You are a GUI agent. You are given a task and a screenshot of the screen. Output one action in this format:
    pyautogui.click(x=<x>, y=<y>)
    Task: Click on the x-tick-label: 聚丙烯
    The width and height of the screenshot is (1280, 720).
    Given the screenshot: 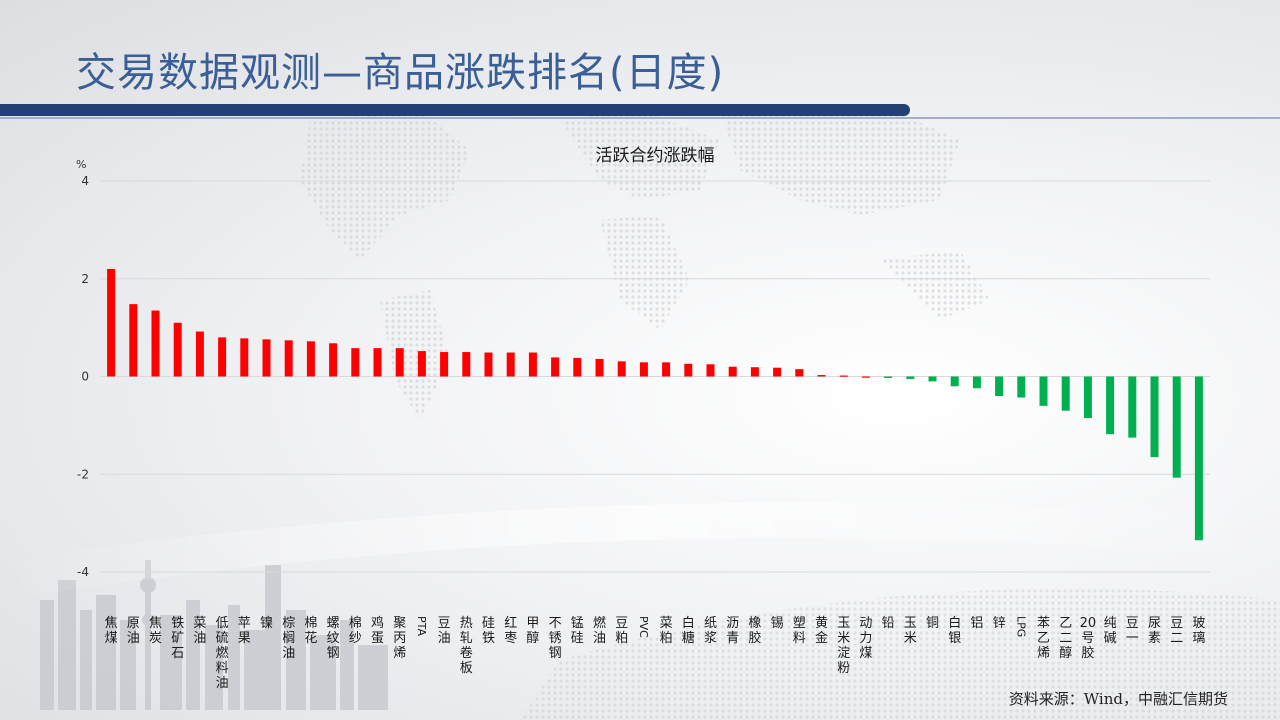 What is the action you would take?
    pyautogui.click(x=399, y=638)
    